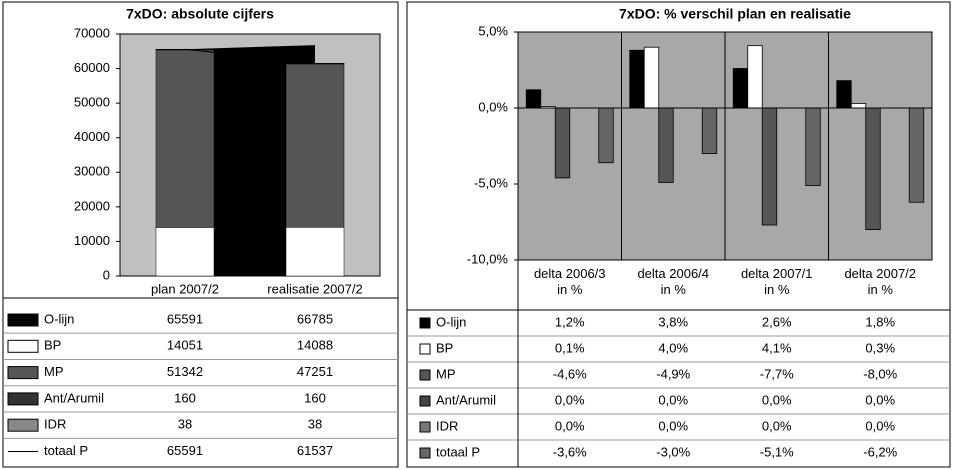 This screenshot has width=954, height=470. I want to click on table-value: 2,6%, so click(777, 321).